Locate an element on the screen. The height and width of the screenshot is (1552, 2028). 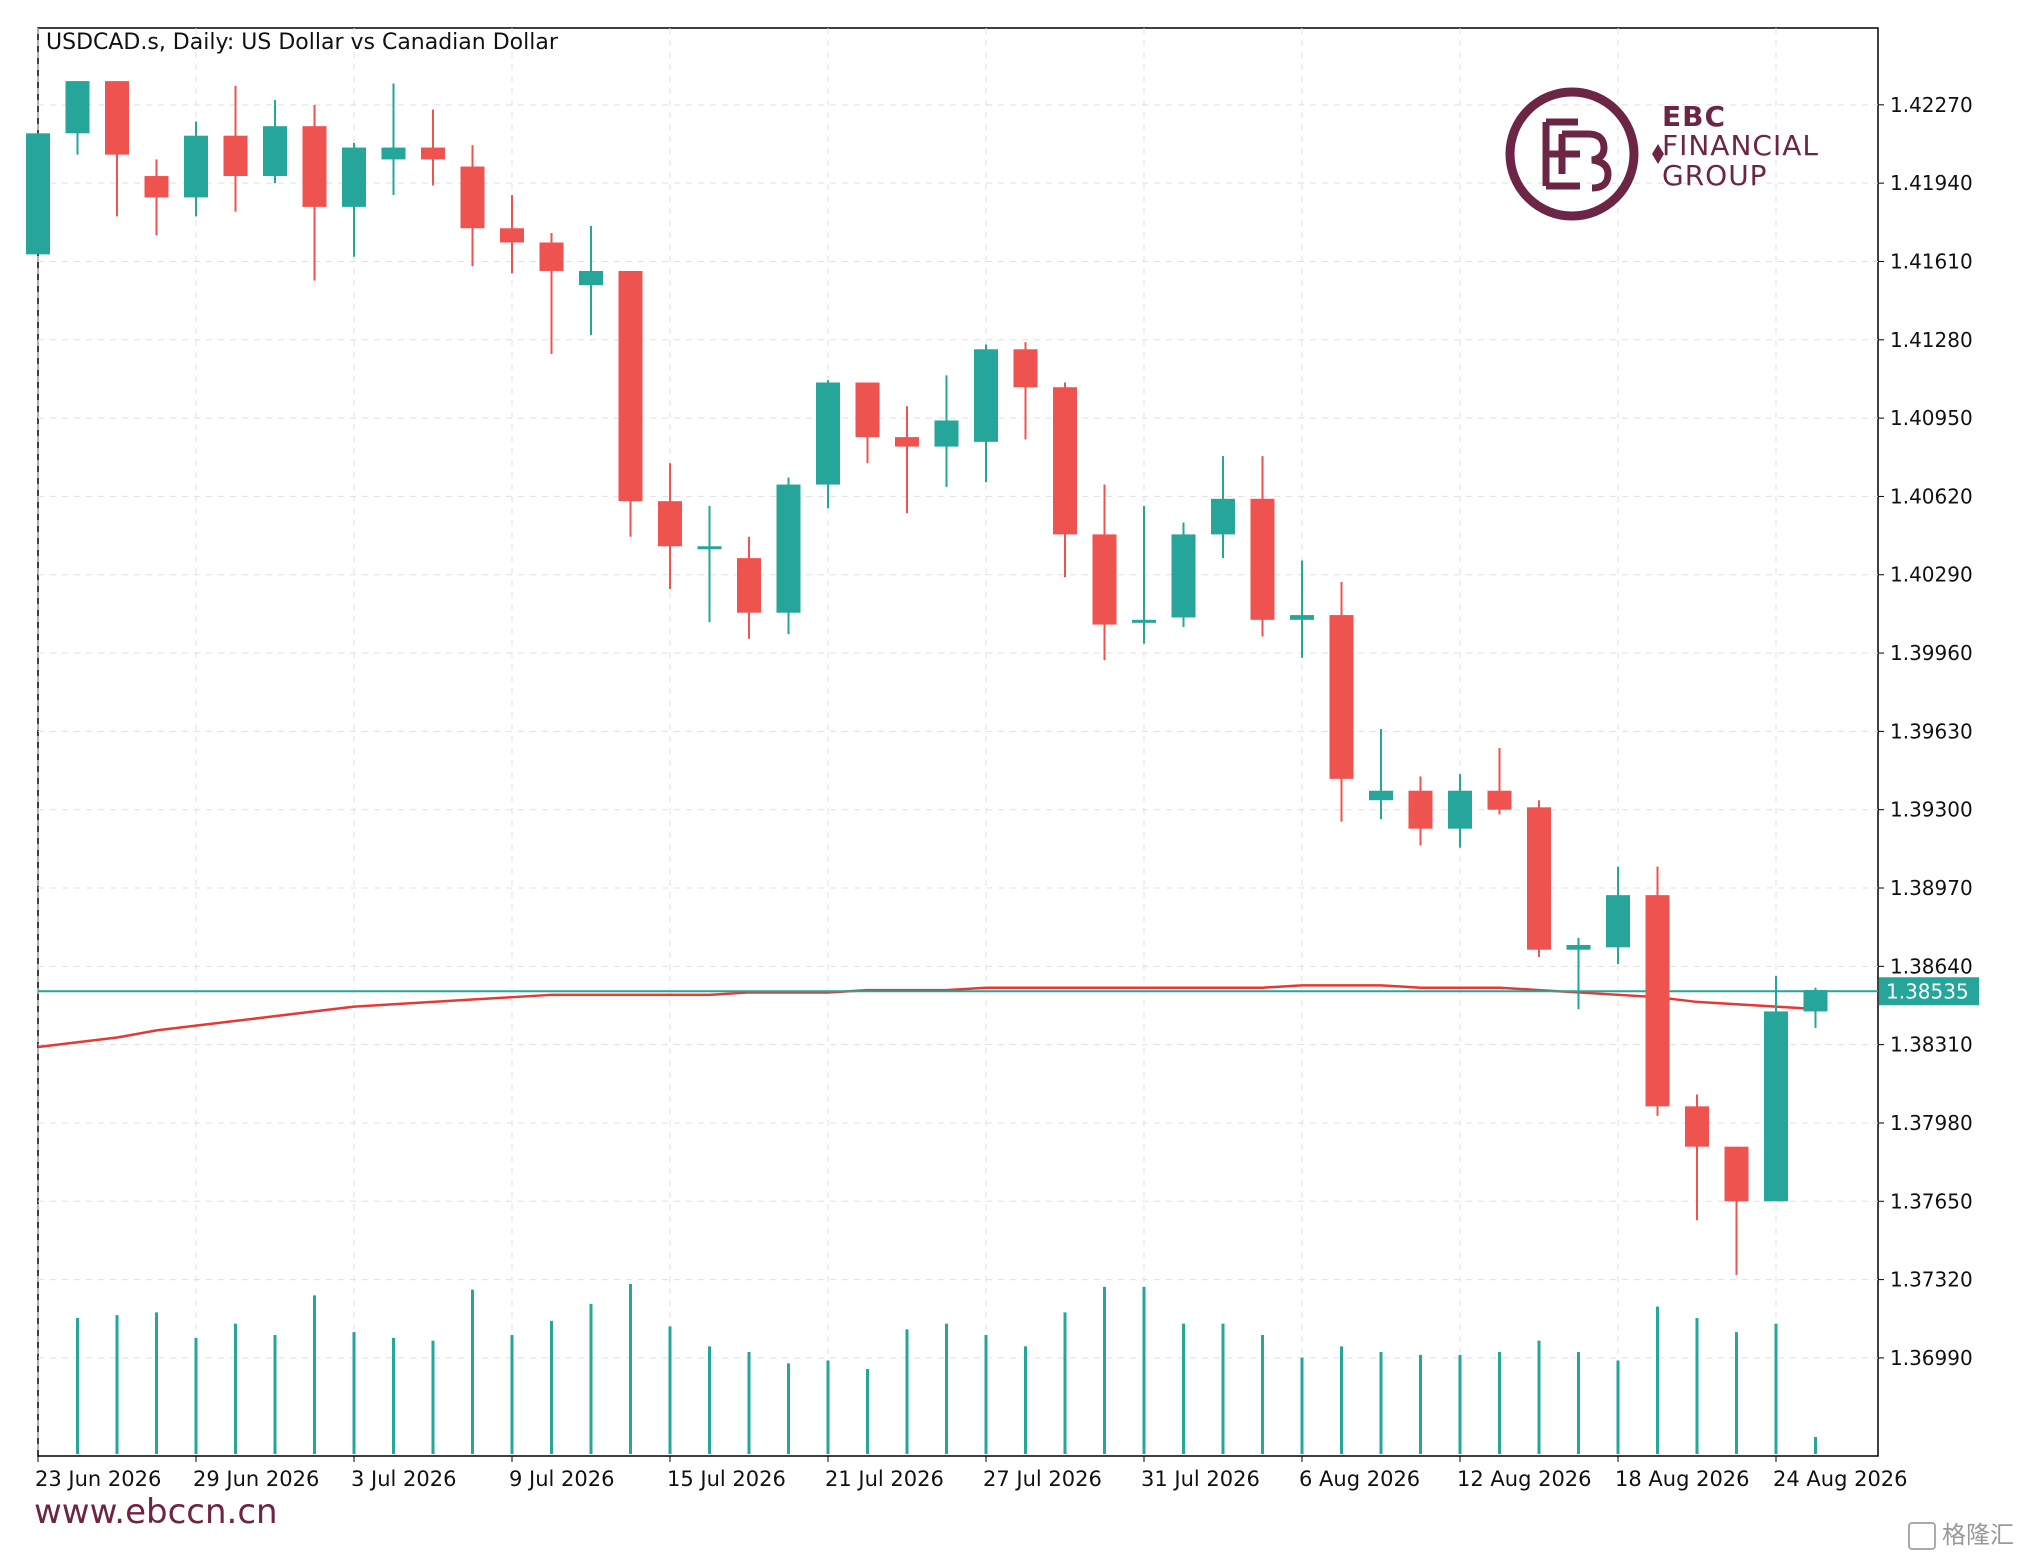
current-price-label: 1.38535 is located at coordinates (1927, 991).